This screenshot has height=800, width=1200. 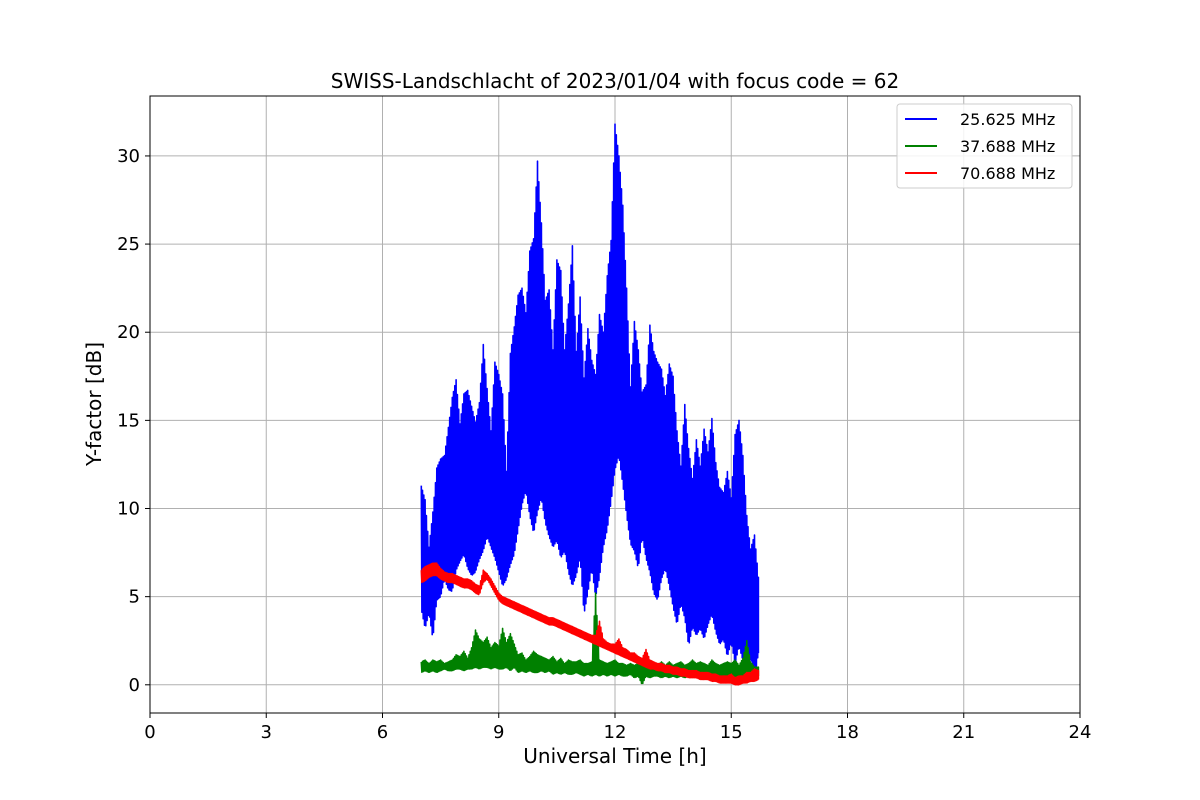 What do you see at coordinates (963, 732) in the screenshot?
I see `x-tick-label: 21` at bounding box center [963, 732].